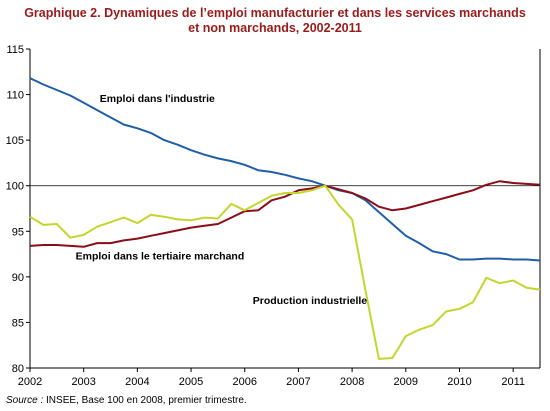 The image size is (550, 411). I want to click on series-annotation-2: Emploi dans le tertiaire marchand, so click(160, 257).